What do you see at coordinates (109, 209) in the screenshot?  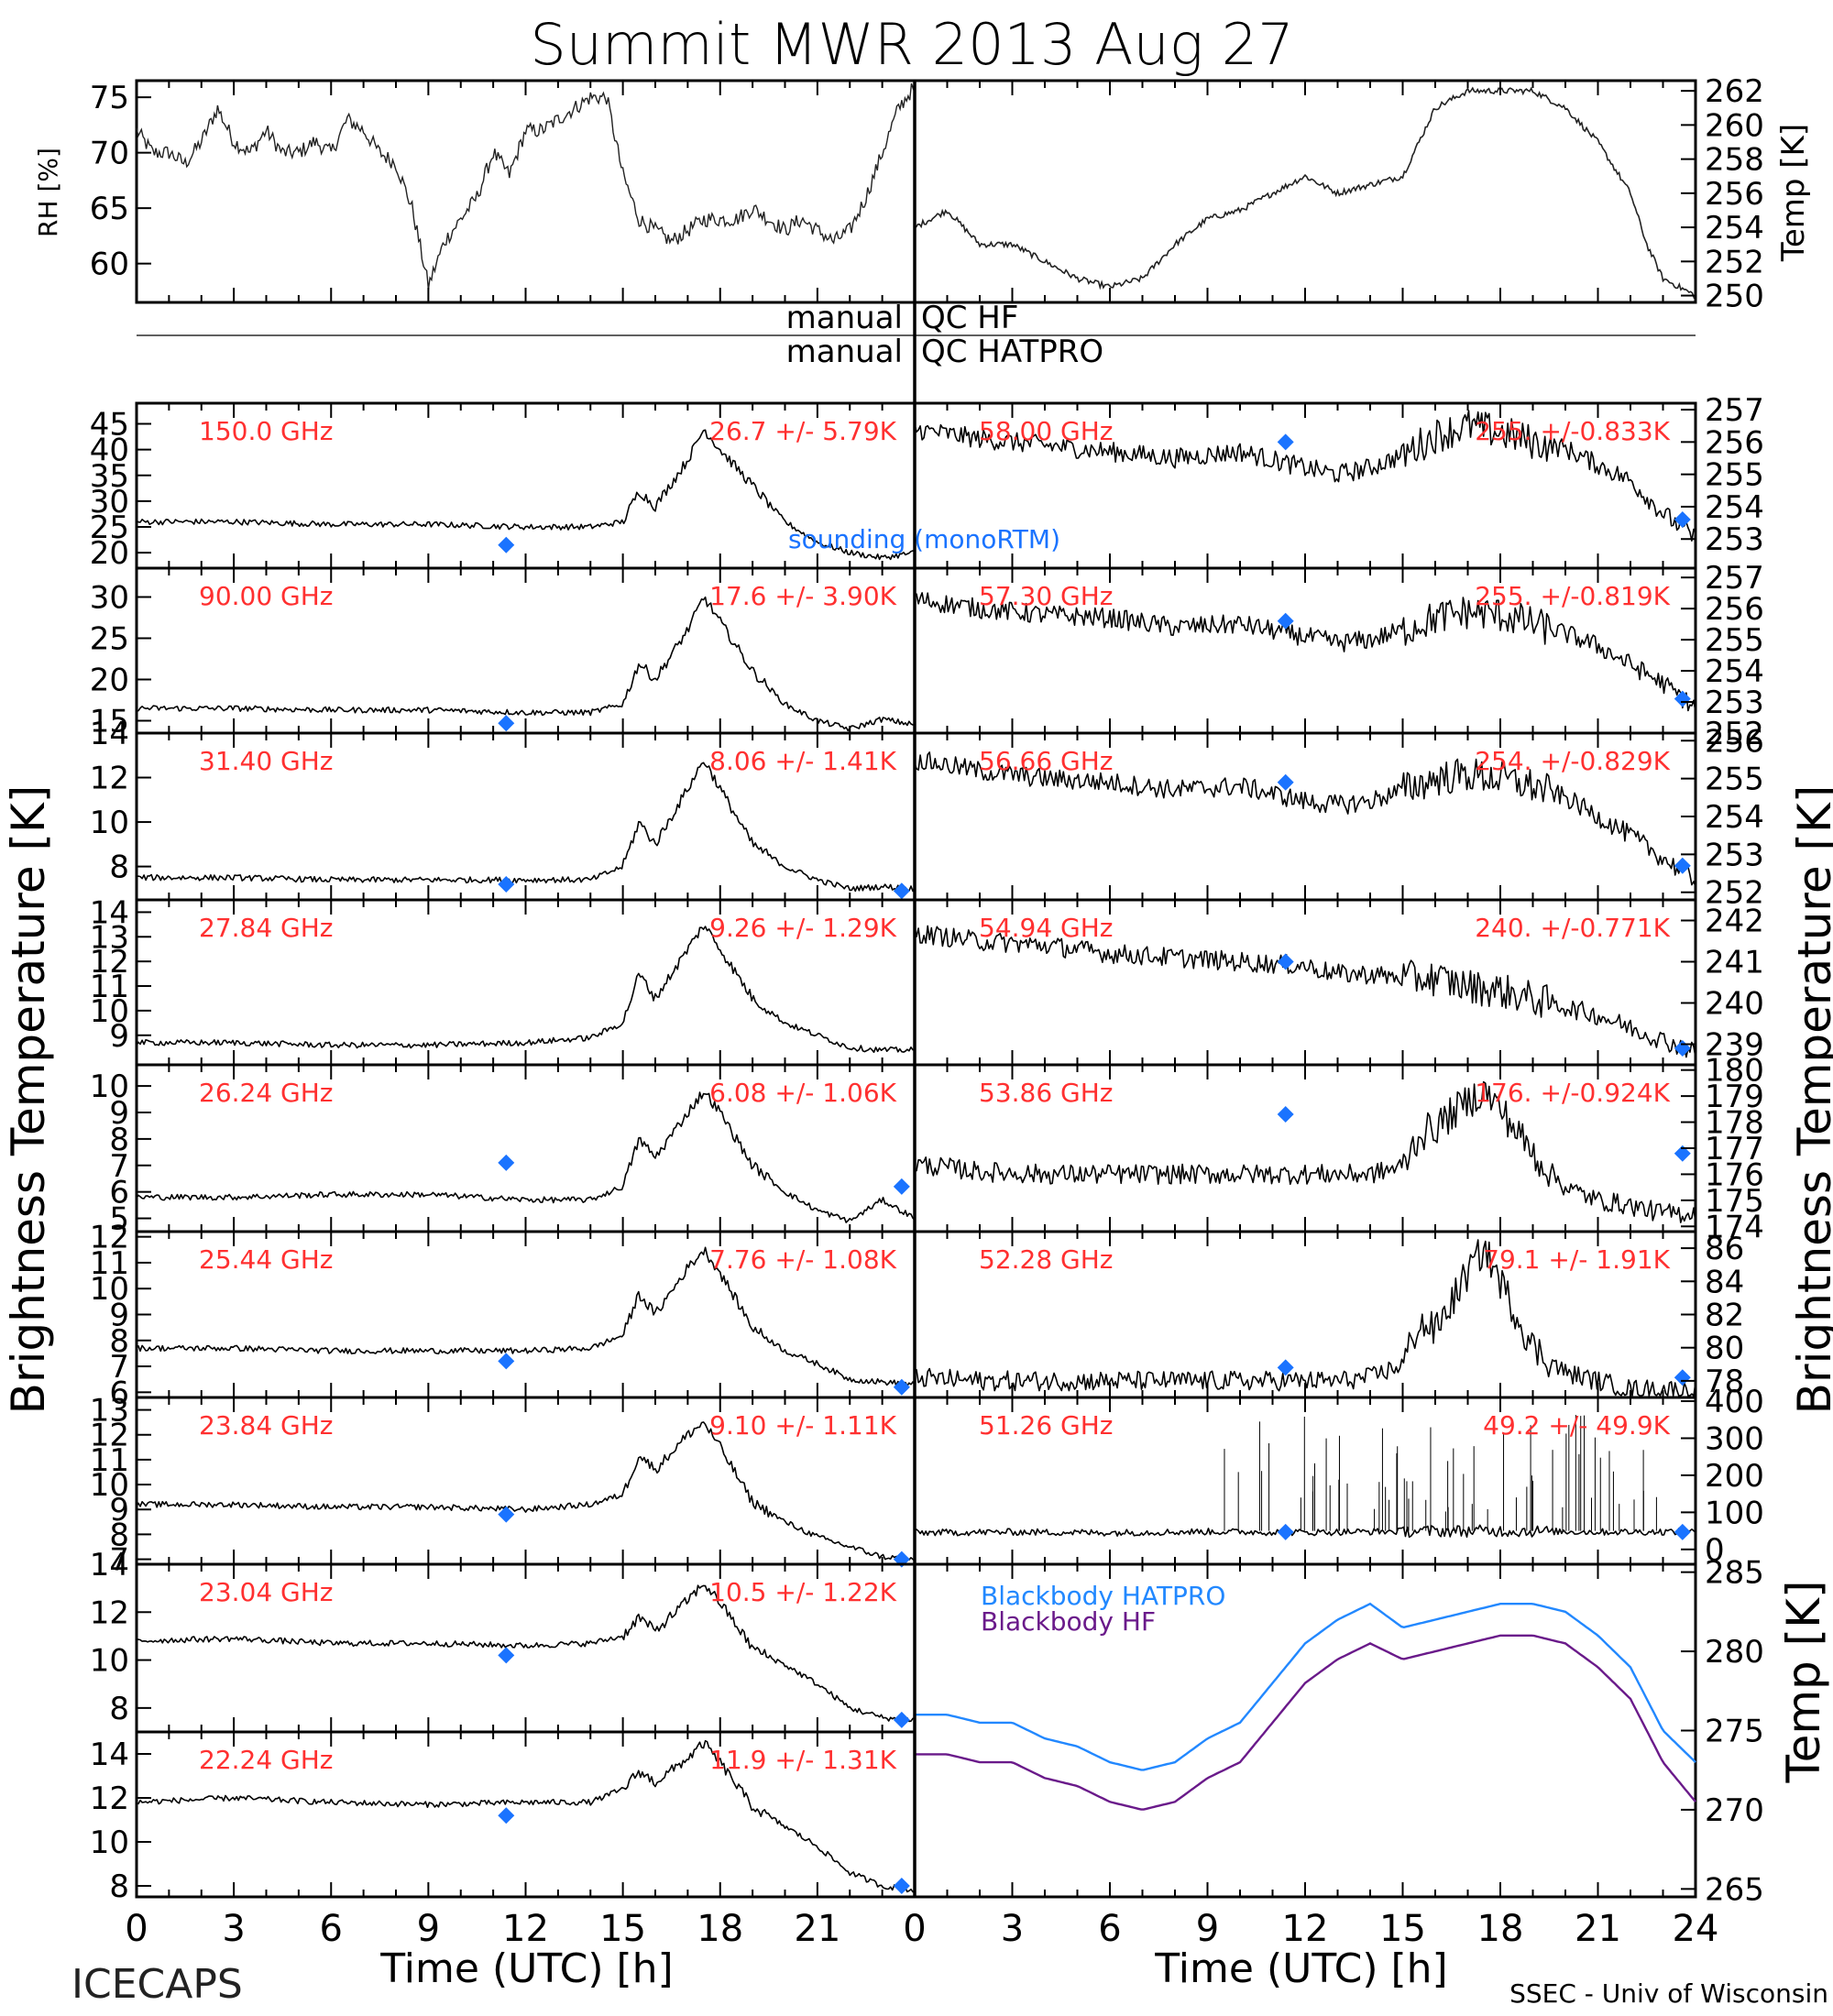 I see `rh-ytick-label: 65` at bounding box center [109, 209].